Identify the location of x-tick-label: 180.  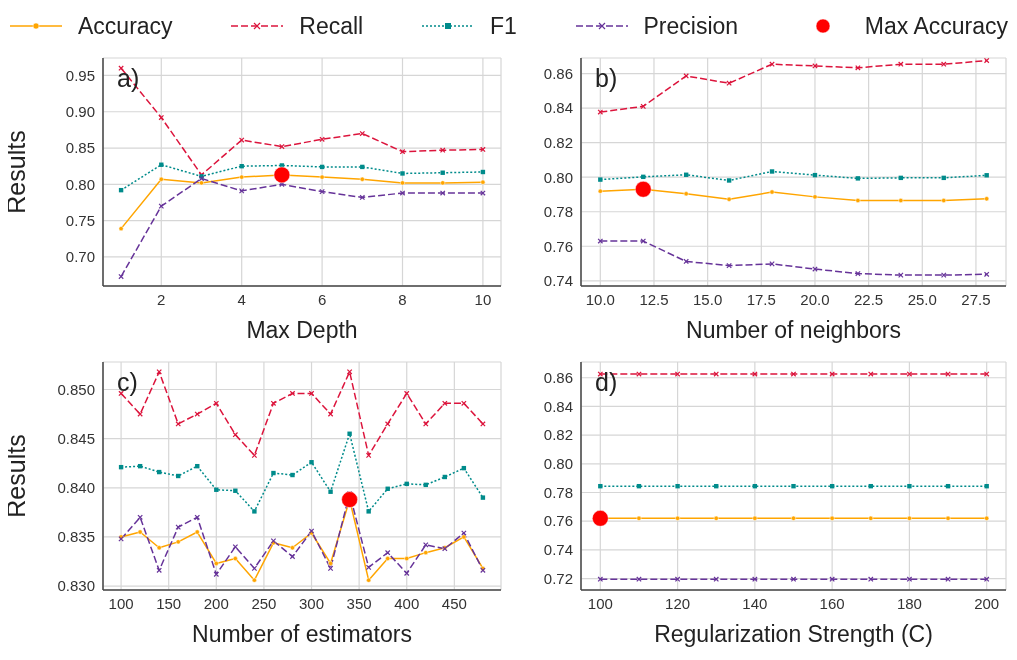
(909, 603).